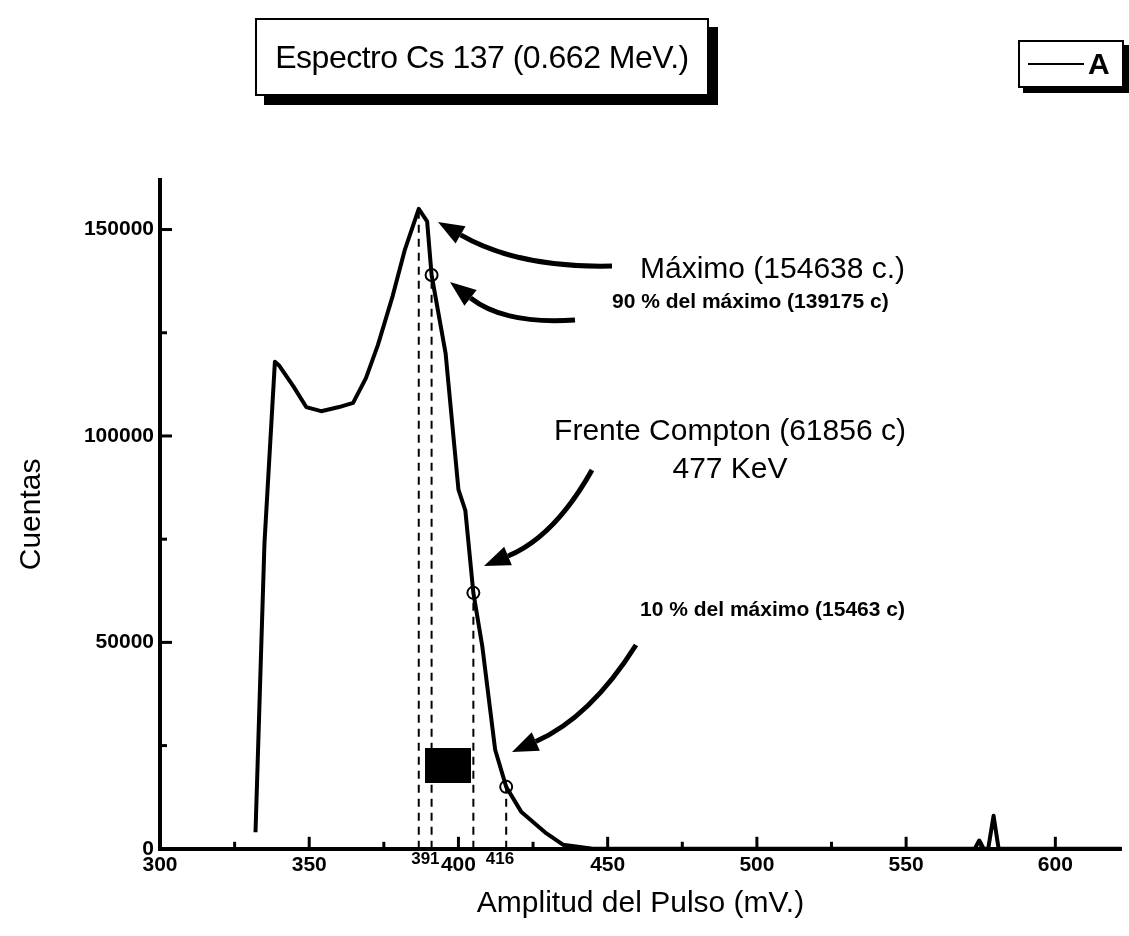 The width and height of the screenshot is (1129, 936). What do you see at coordinates (608, 864) in the screenshot?
I see `x-tick-label: 450` at bounding box center [608, 864].